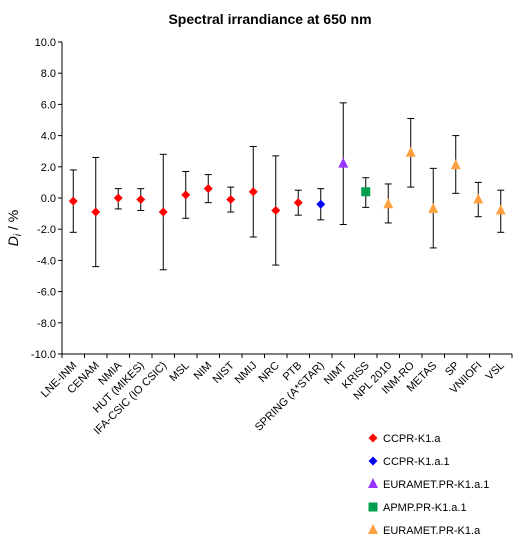  I want to click on legend-item: EURAMET.PR-K1.a, so click(424, 530).